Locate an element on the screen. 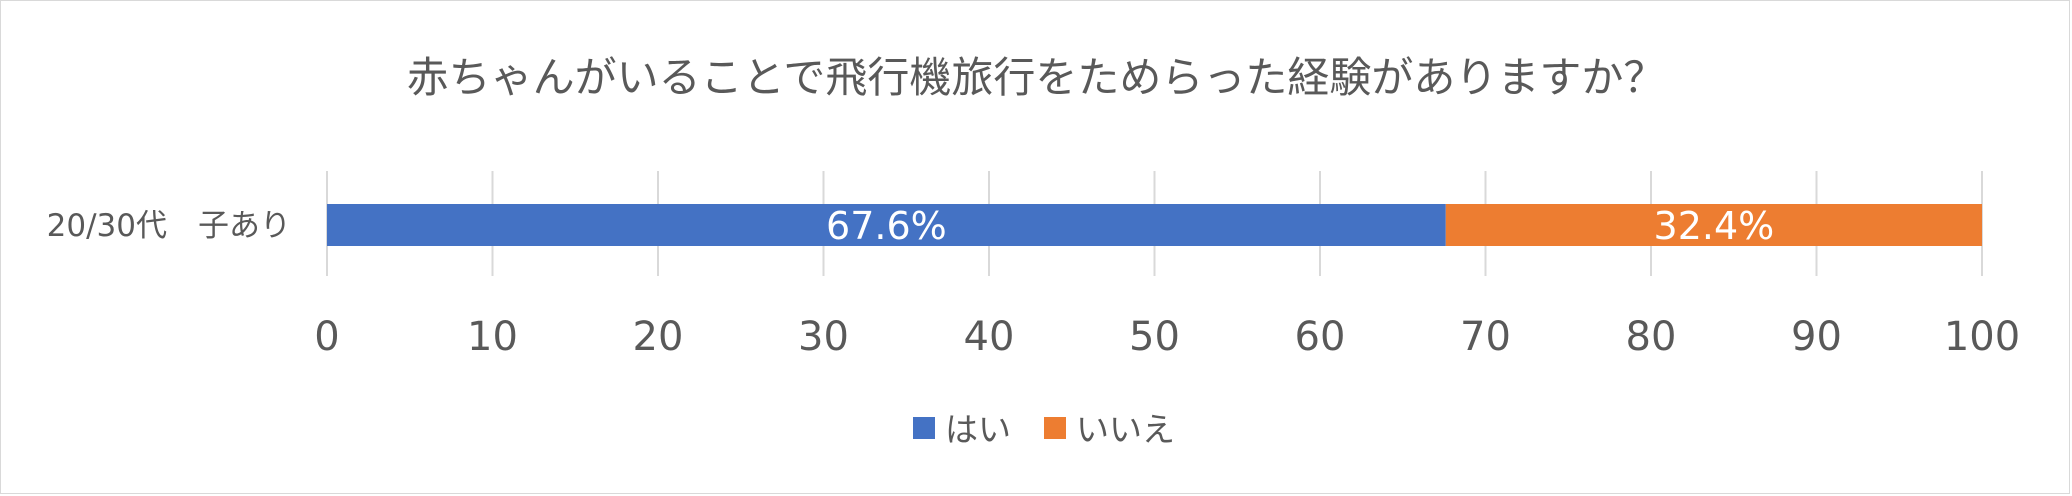  bars: 67.6% 32.4% is located at coordinates (1154, 226).